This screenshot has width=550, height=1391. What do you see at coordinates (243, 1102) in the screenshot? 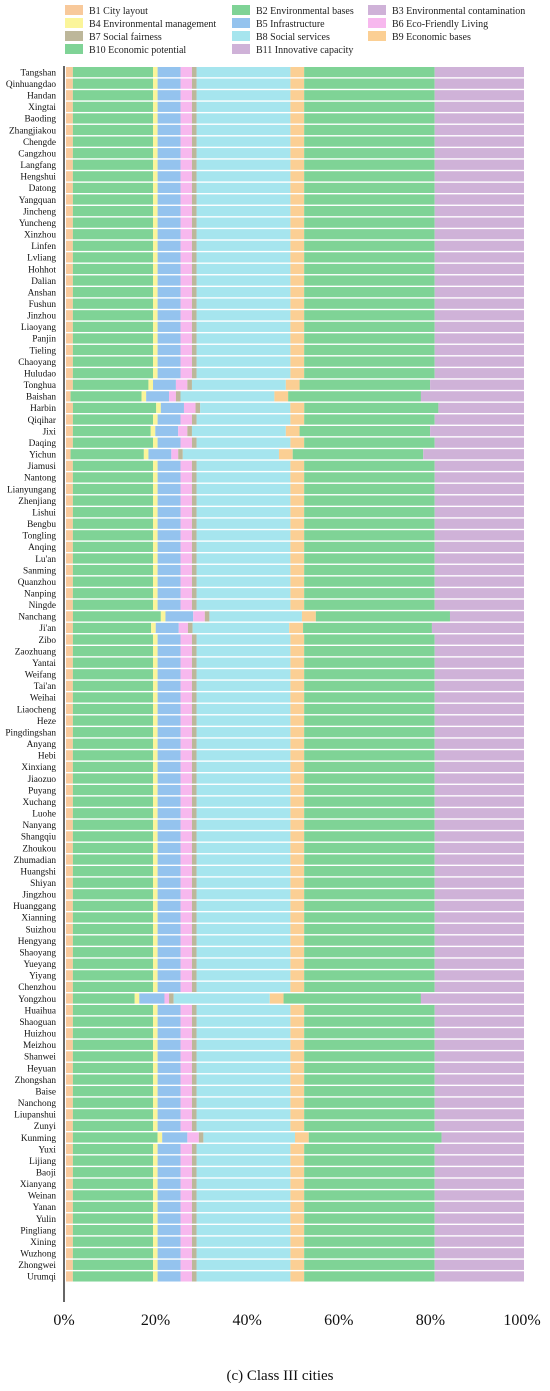
I see `bar-segment-nanchong-b8` at bounding box center [243, 1102].